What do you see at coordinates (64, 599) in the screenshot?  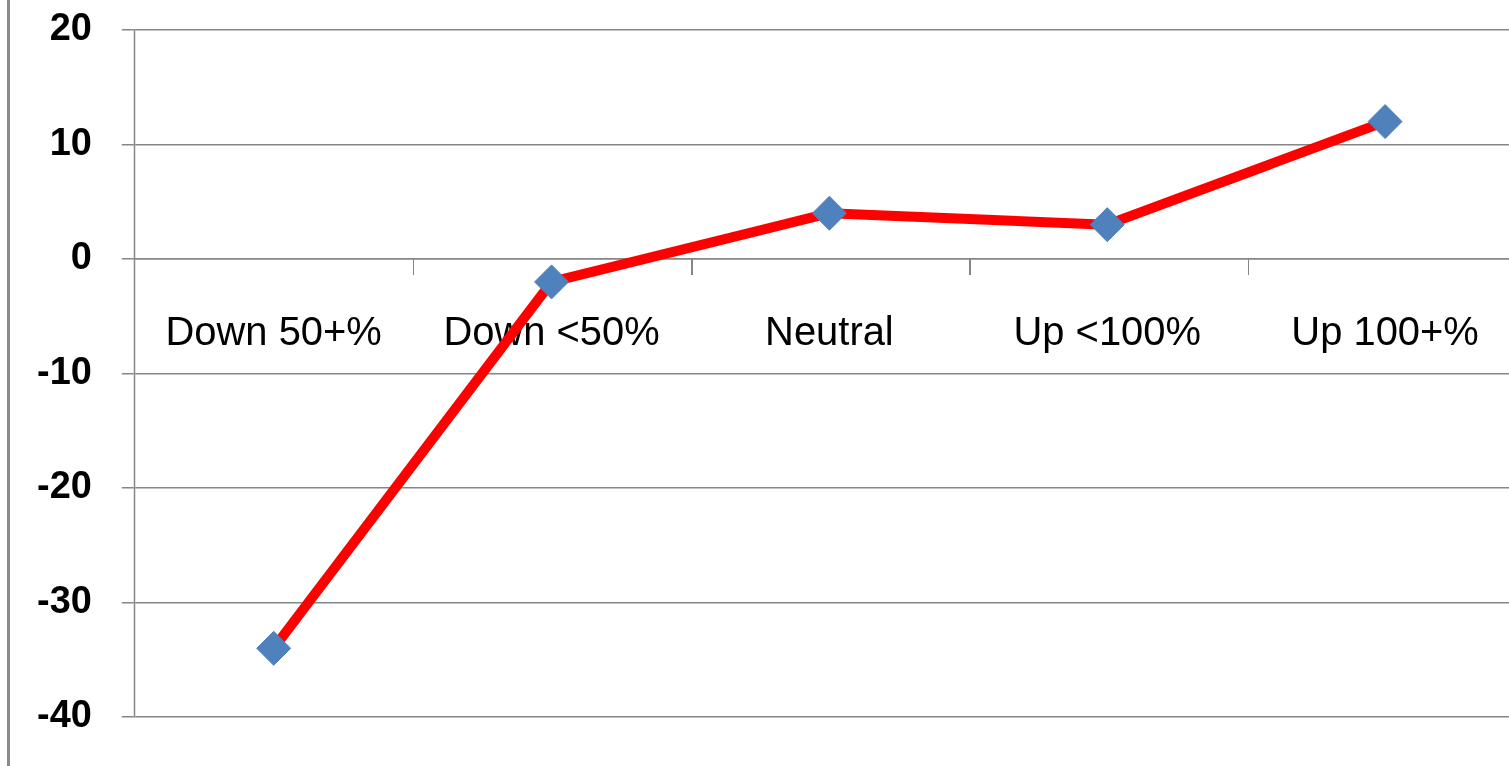 I see `y-tick-label: -30` at bounding box center [64, 599].